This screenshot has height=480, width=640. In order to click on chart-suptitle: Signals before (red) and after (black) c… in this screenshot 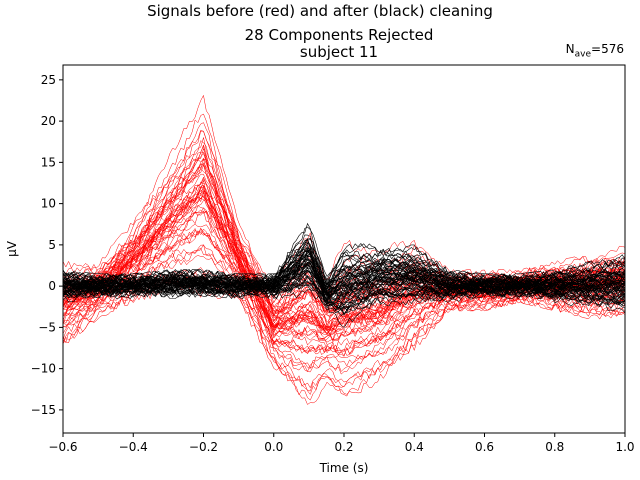, I will do `click(320, 11)`.